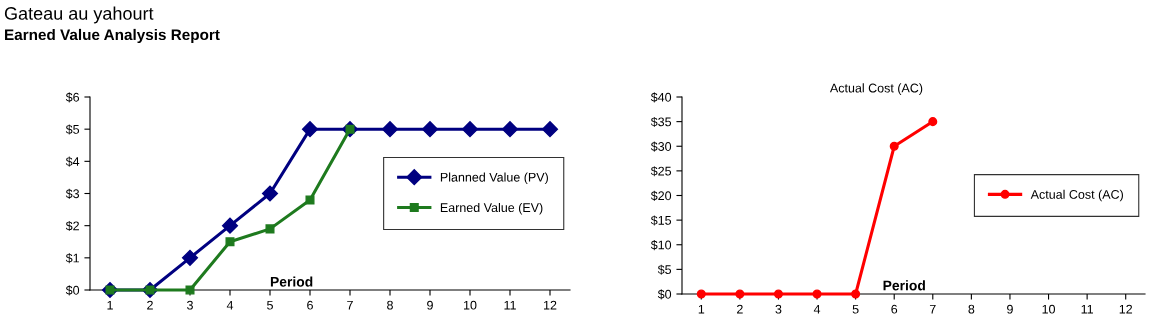 The image size is (1175, 330). What do you see at coordinates (1076, 195) in the screenshot?
I see `legend-label: Actual Cost (AC)` at bounding box center [1076, 195].